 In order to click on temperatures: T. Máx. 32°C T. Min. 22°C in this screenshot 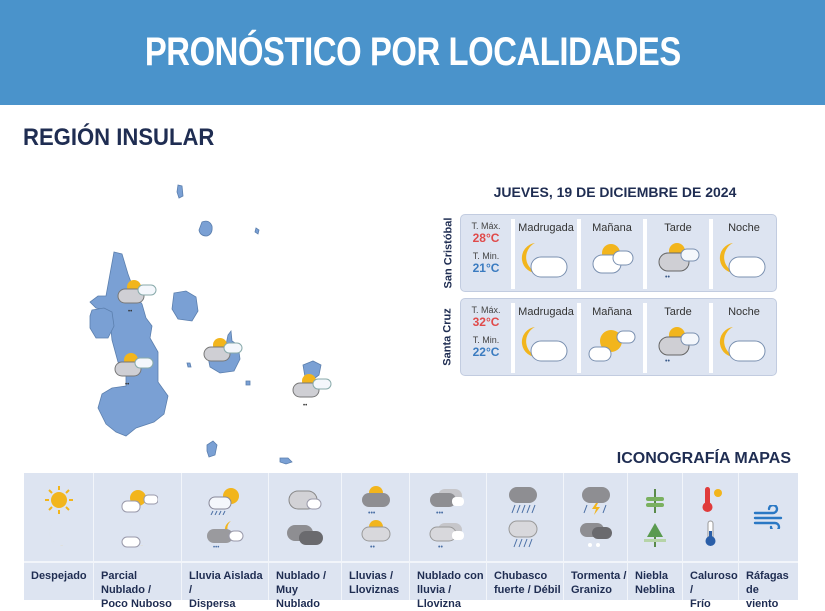, I will do `click(486, 338)`.